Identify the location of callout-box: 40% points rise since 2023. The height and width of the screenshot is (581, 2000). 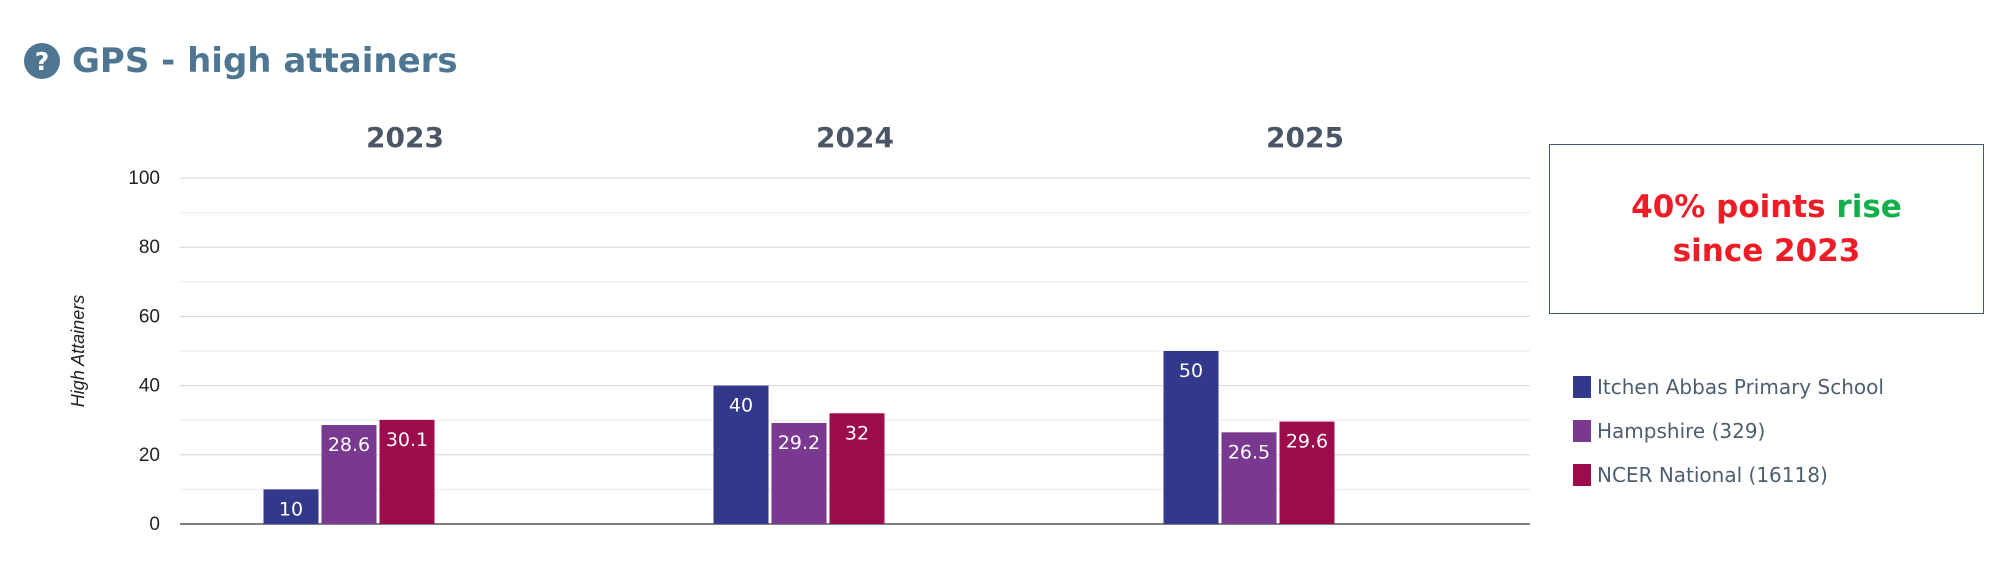
(1766, 229).